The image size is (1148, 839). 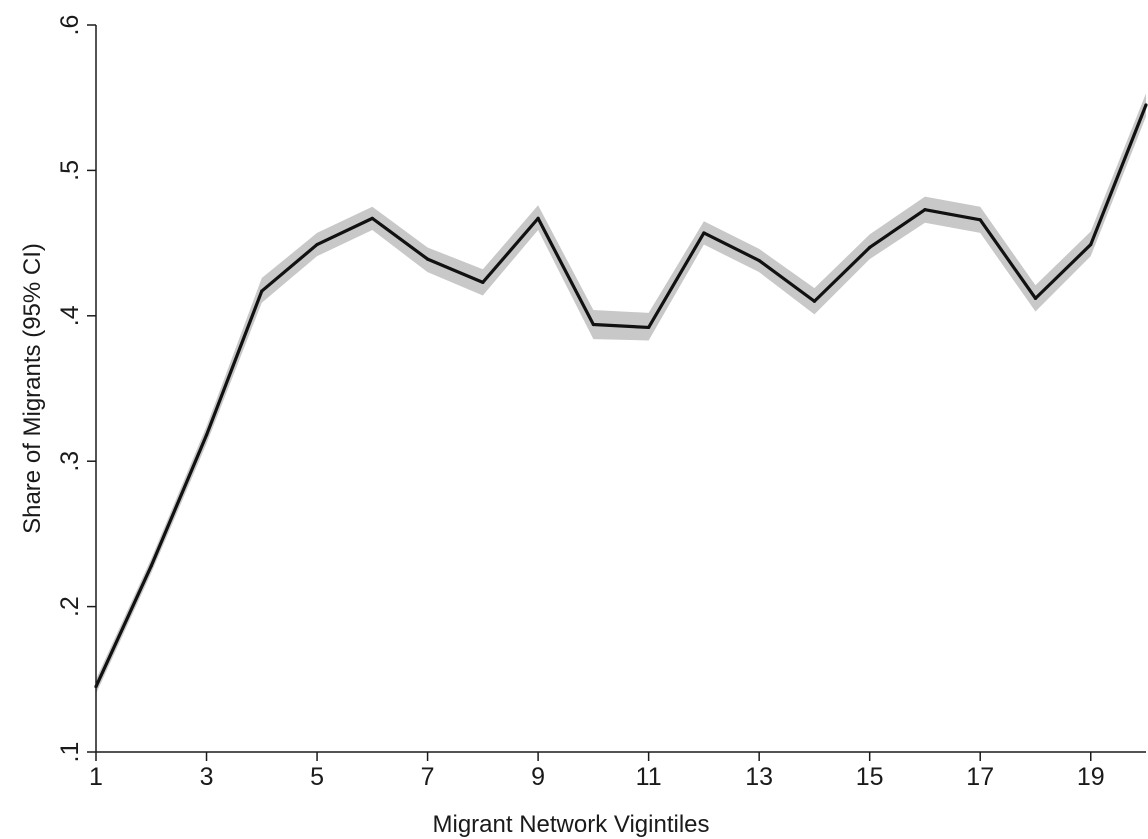 What do you see at coordinates (1091, 777) in the screenshot?
I see `x-tick-label: 19` at bounding box center [1091, 777].